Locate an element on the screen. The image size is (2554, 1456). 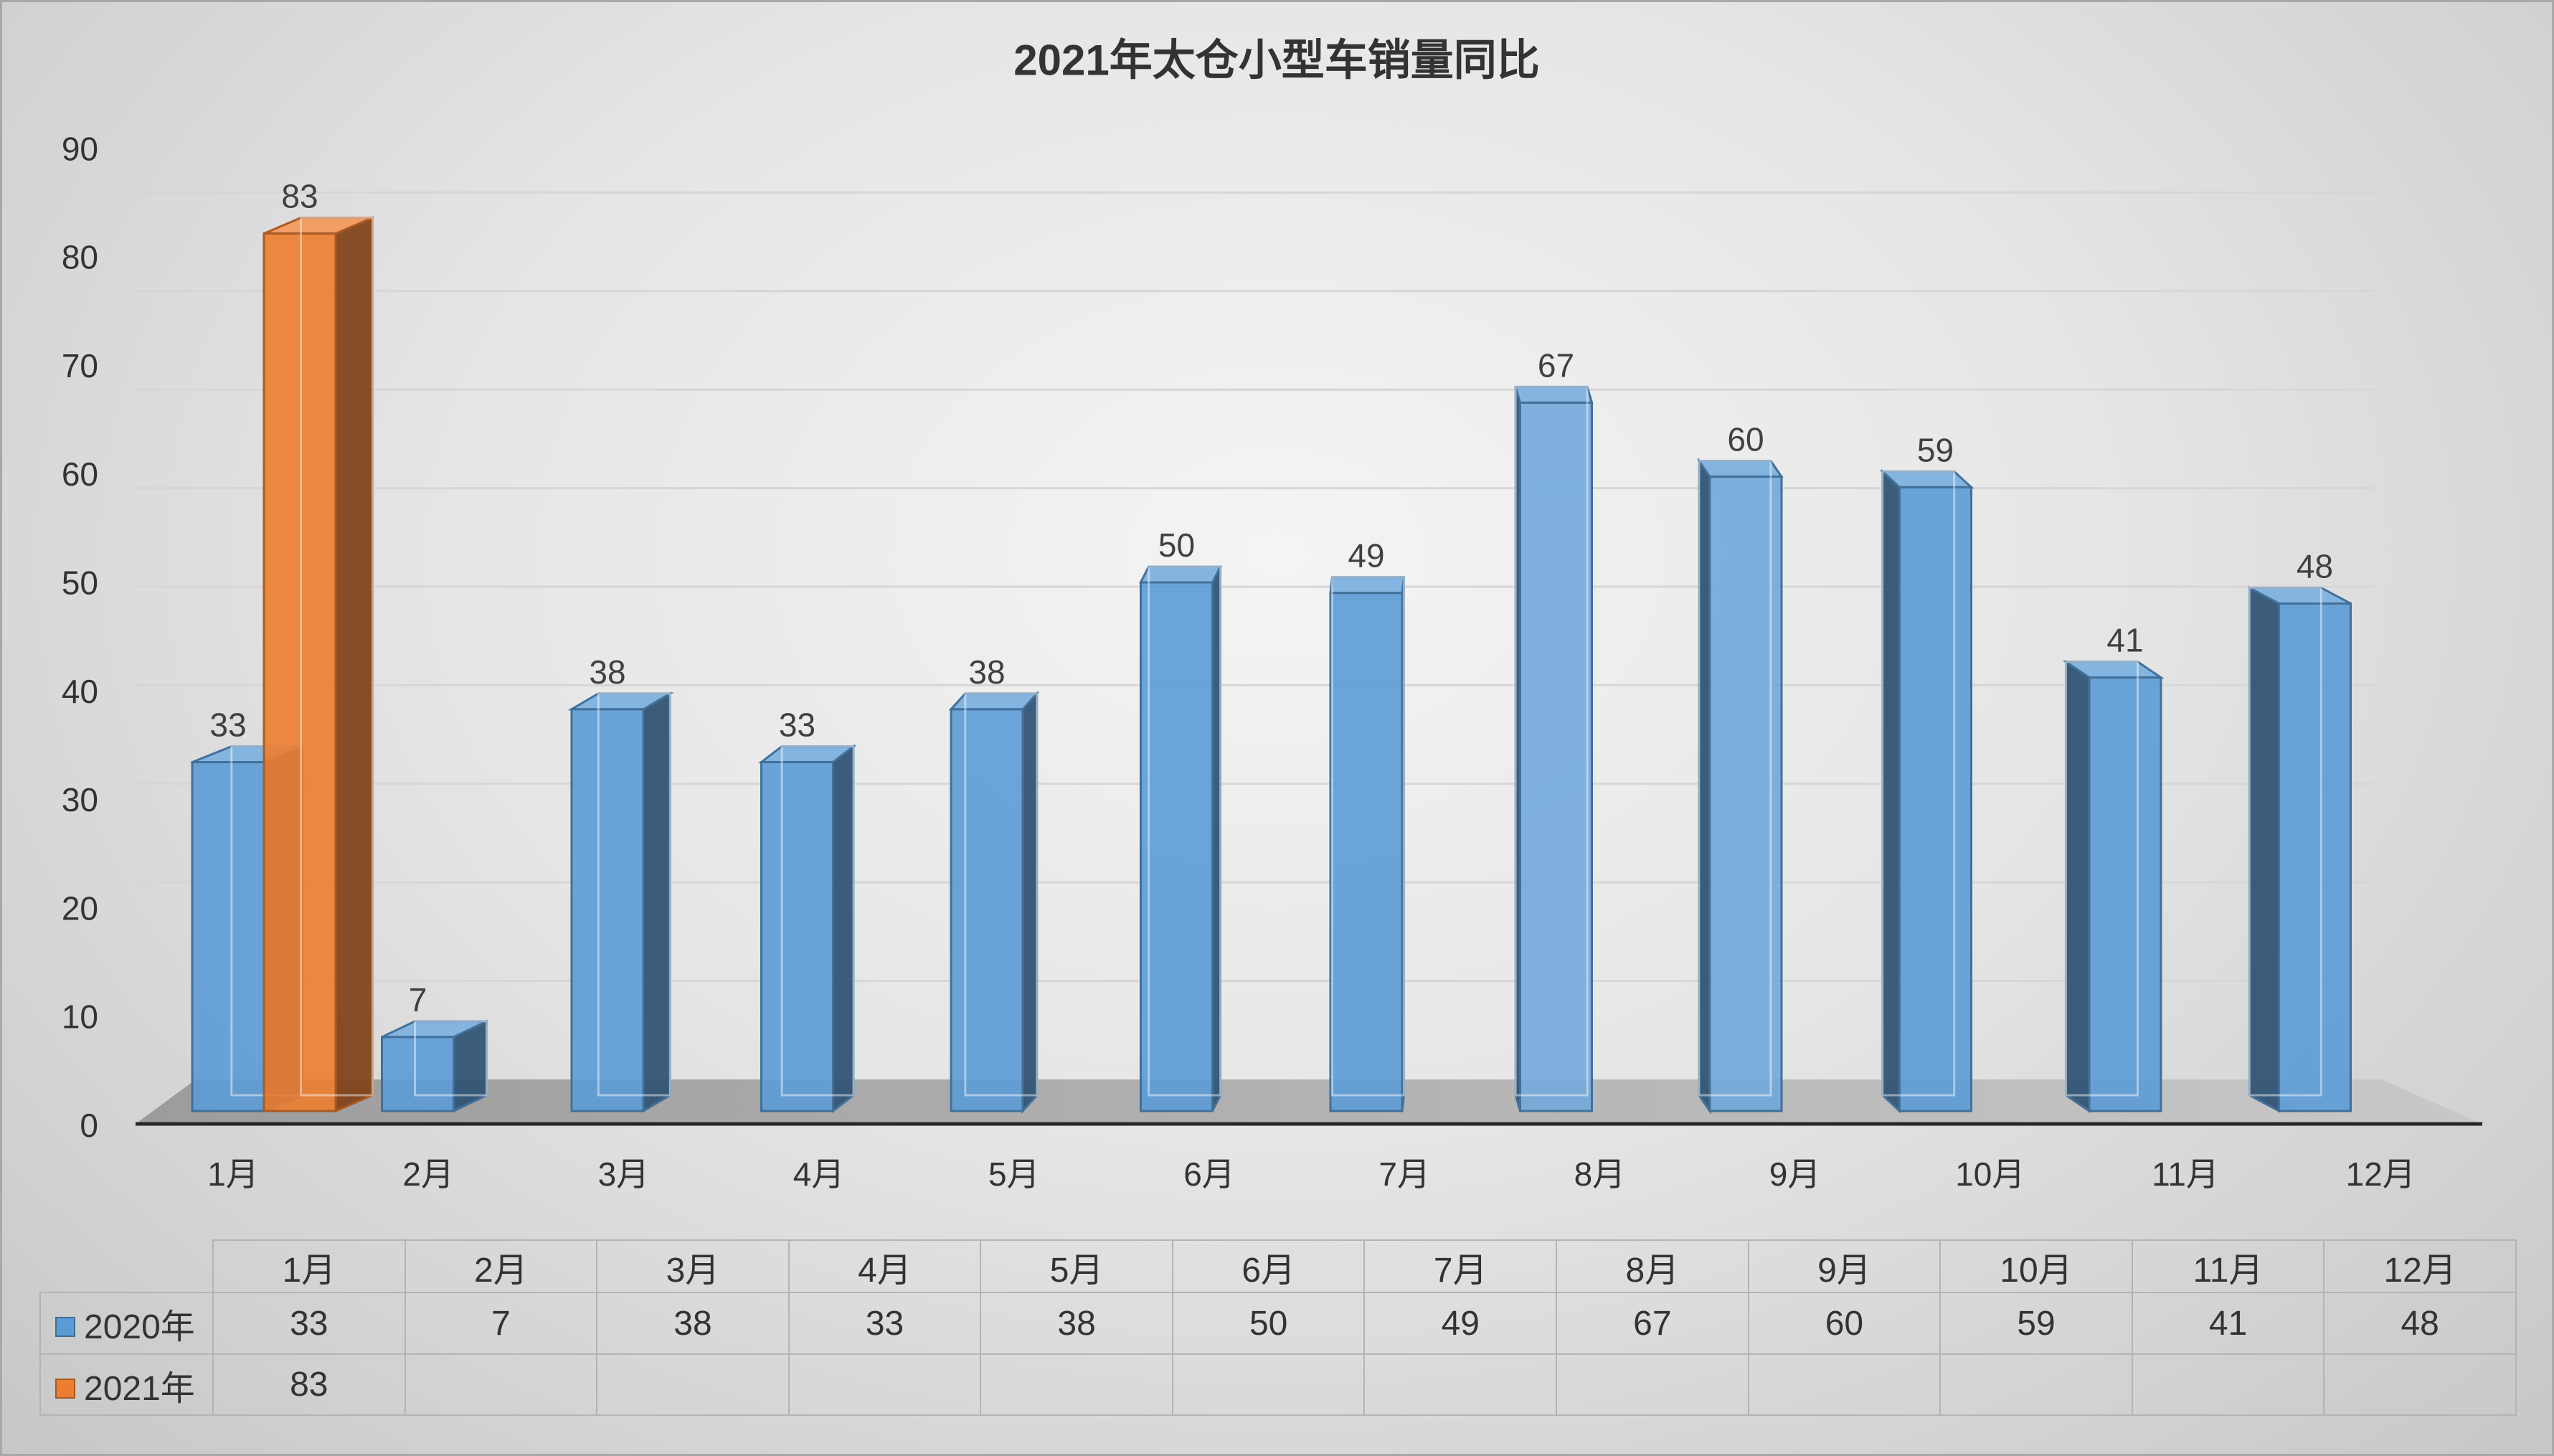
x-tick-label: 12月 is located at coordinates (2381, 1174).